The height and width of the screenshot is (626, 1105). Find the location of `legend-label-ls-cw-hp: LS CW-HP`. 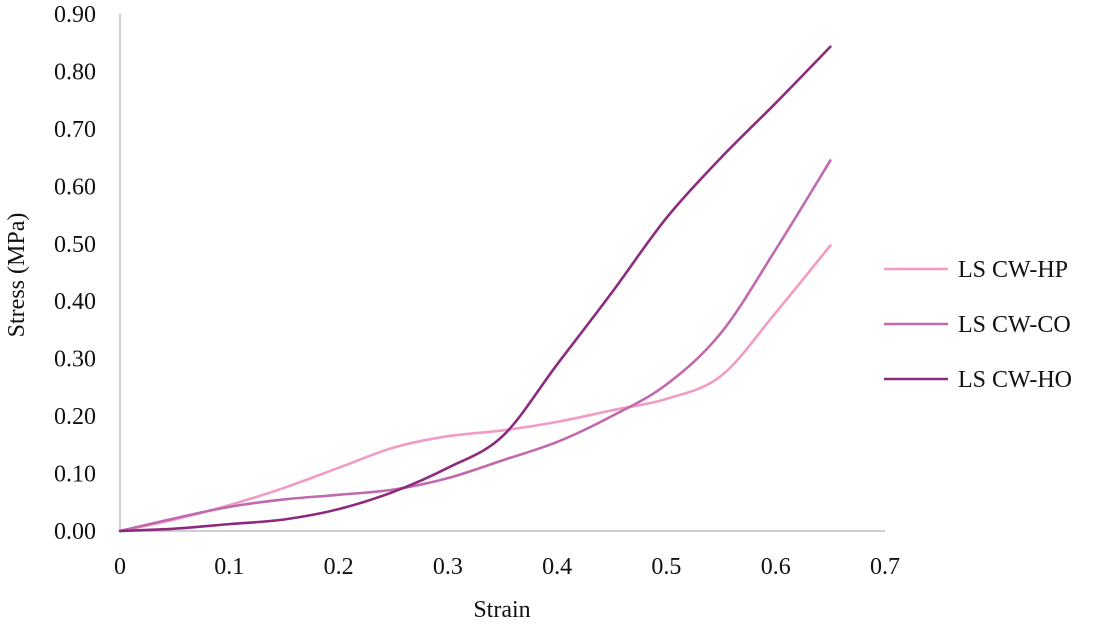

legend-label-ls-cw-hp: LS CW-HP is located at coordinates (1013, 270).